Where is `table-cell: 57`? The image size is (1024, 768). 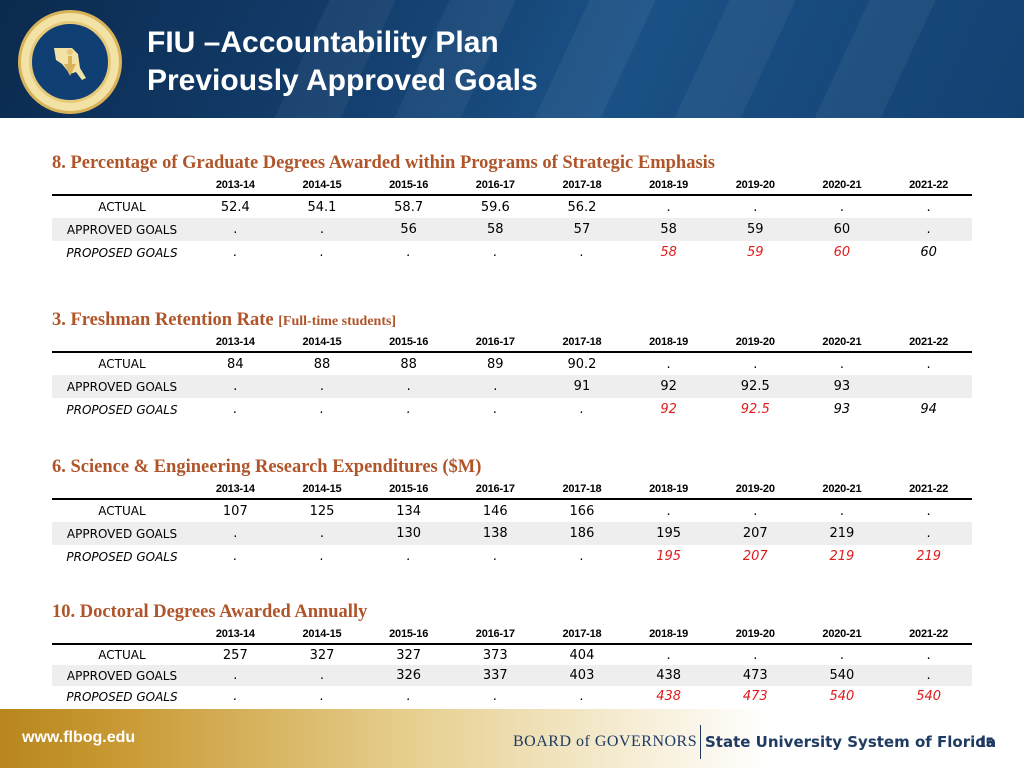
table-cell: 57 is located at coordinates (582, 229).